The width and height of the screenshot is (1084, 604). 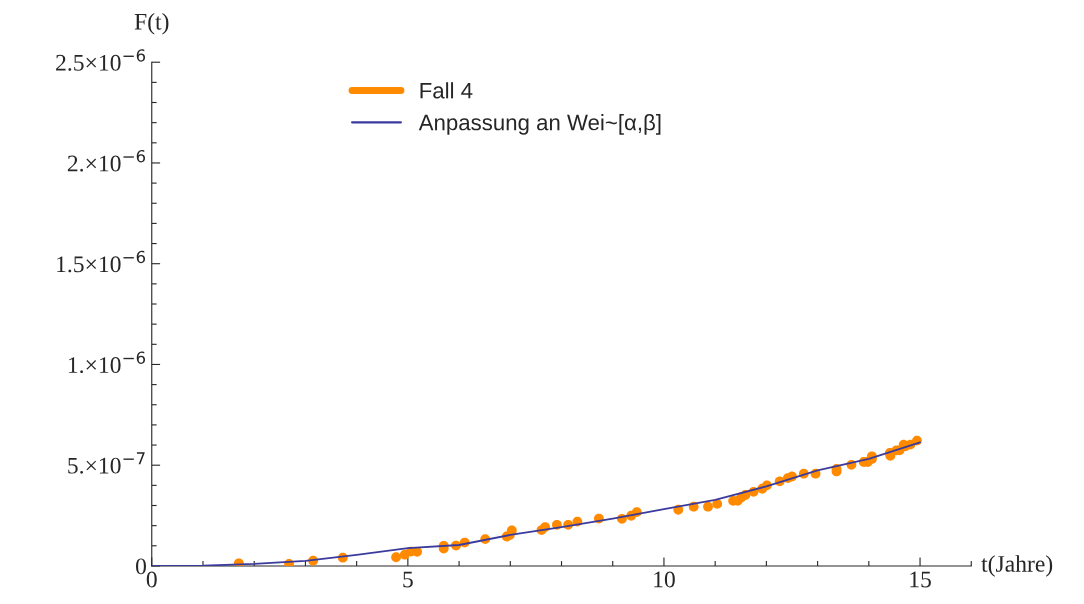 I want to click on y-tick-label: 0, so click(x=140, y=566).